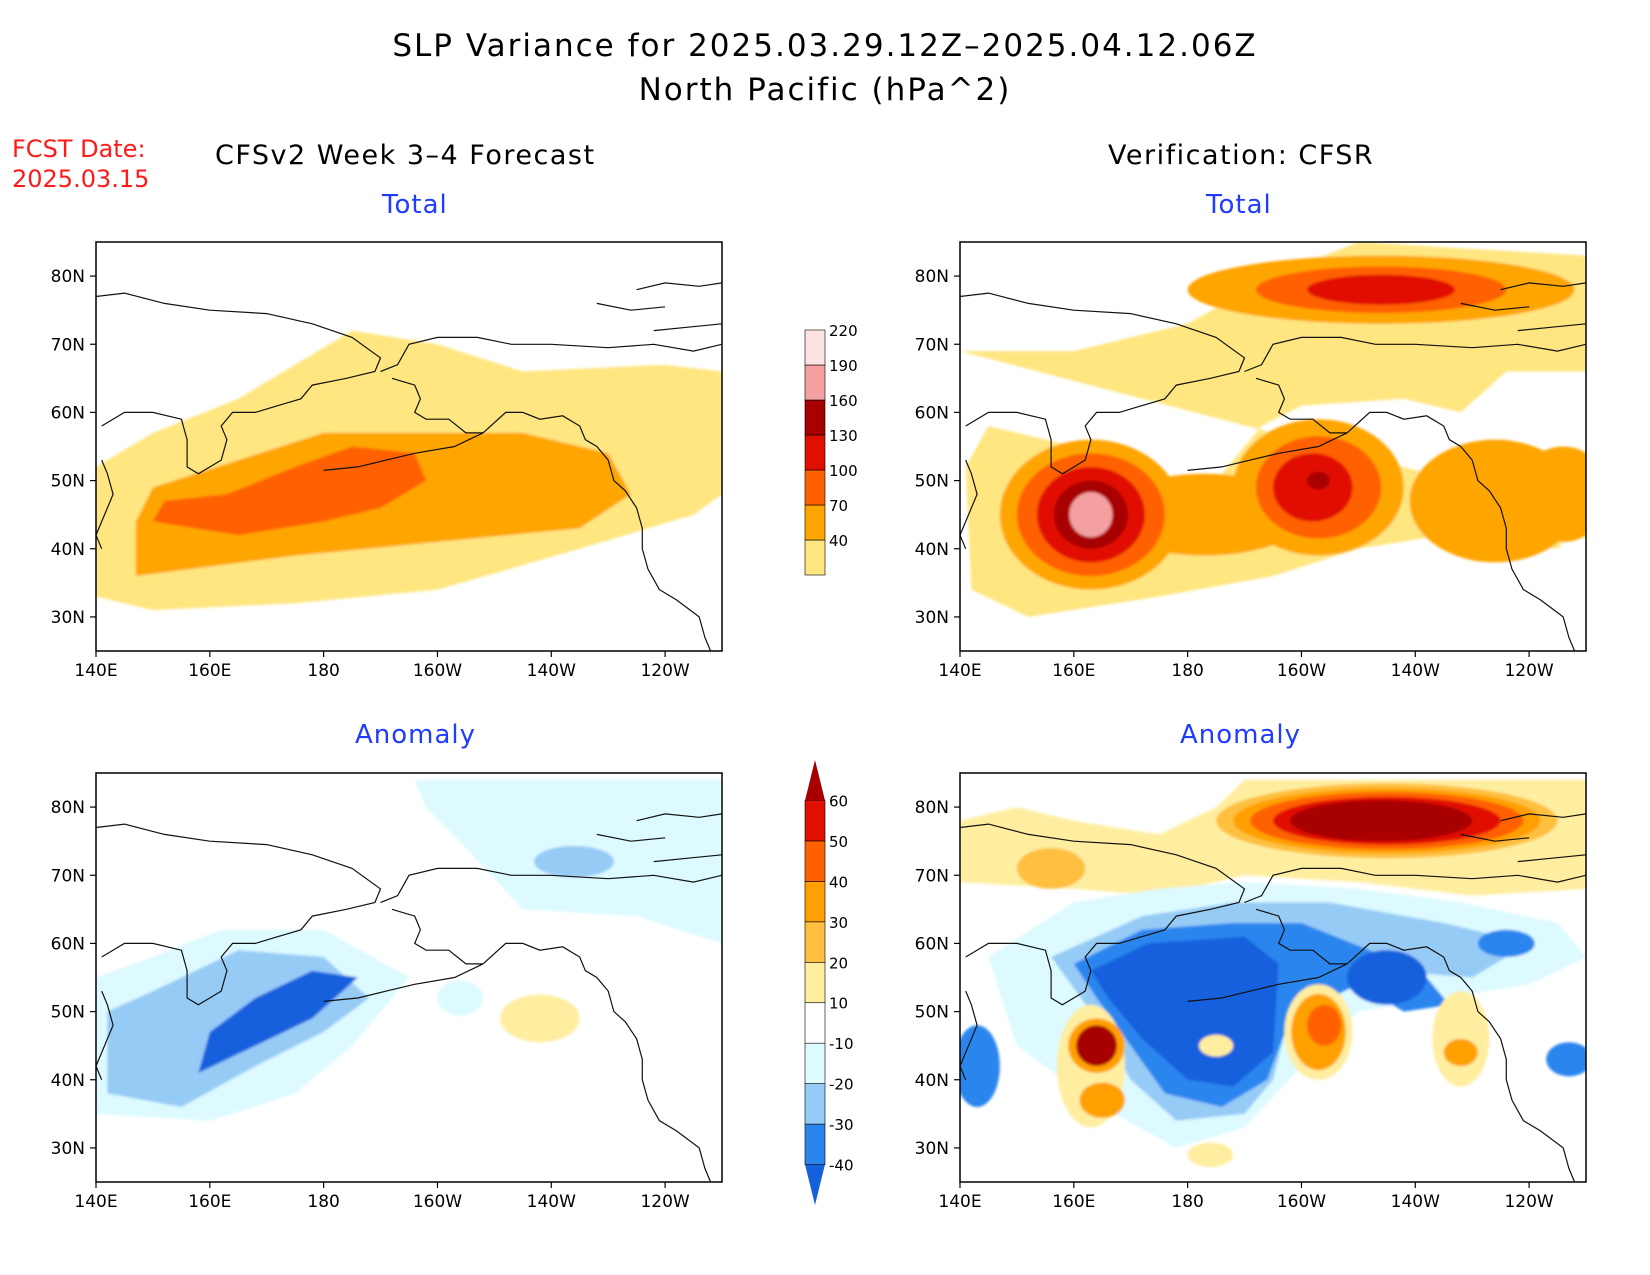 The width and height of the screenshot is (1650, 1275). Describe the element at coordinates (843, 366) in the screenshot. I see `colorbar-label: 190` at that location.